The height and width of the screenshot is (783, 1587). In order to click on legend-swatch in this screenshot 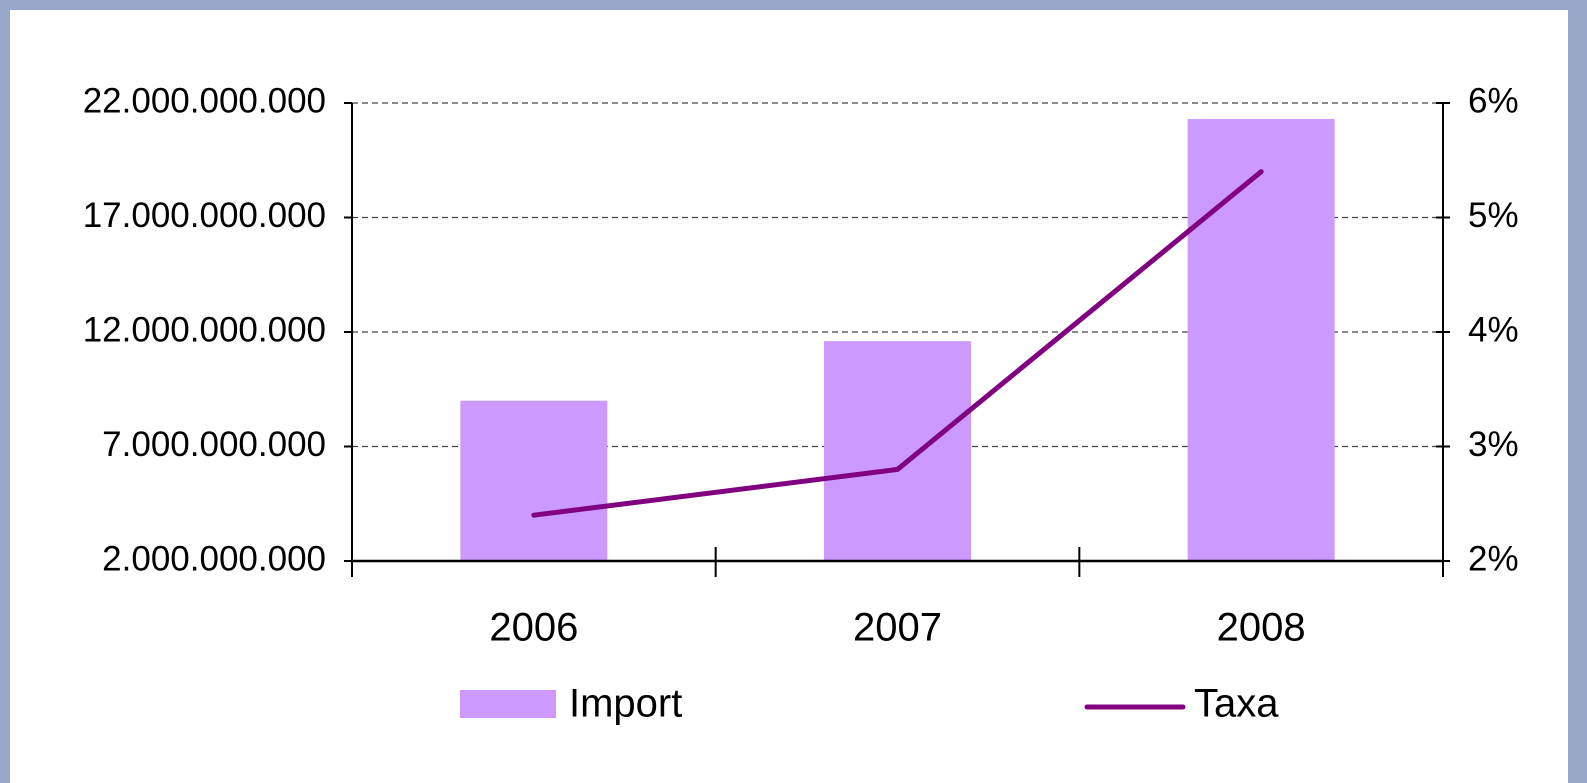, I will do `click(508, 704)`.